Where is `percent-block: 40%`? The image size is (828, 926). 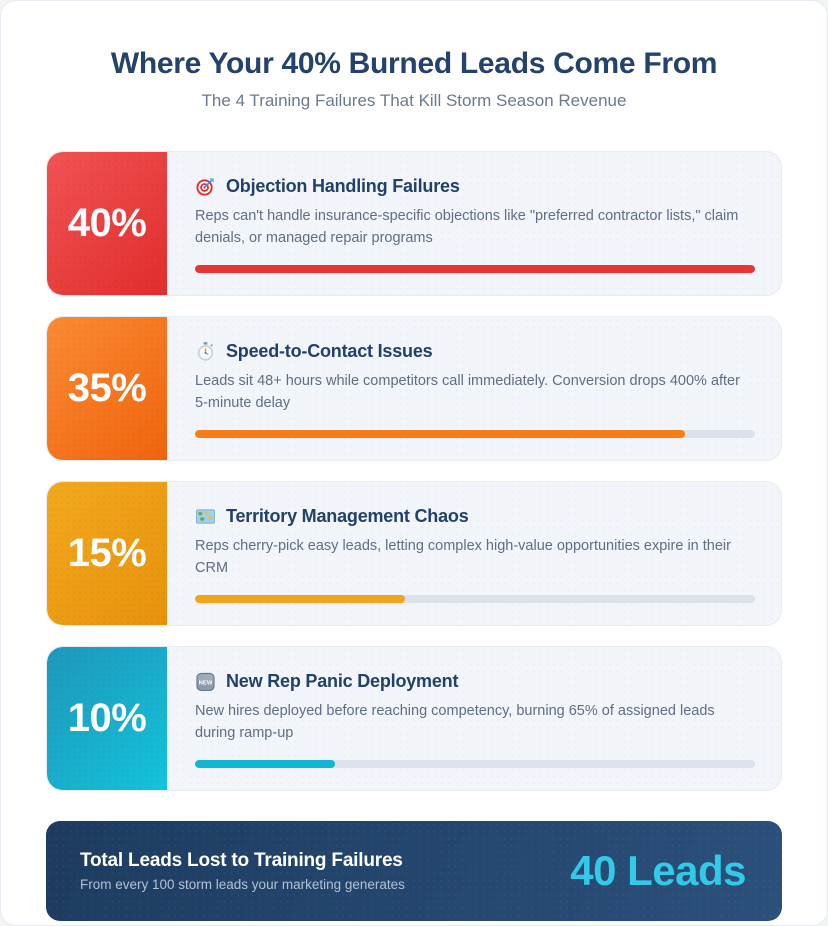 percent-block: 40% is located at coordinates (107, 223).